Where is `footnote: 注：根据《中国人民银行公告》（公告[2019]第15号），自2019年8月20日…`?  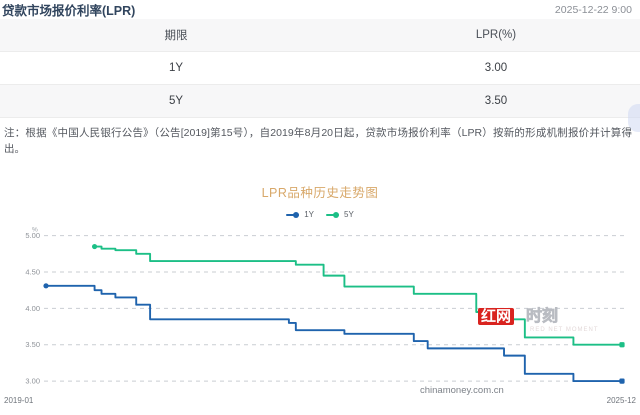
footnote: 注：根据《中国人民银行公告》（公告[2019]第15号），自2019年8月20日… is located at coordinates (318, 141).